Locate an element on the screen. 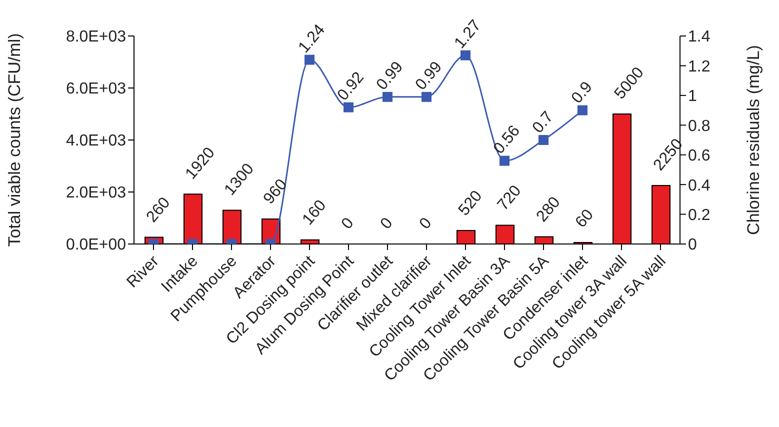 This screenshot has height=427, width=779. data-label: 720 is located at coordinates (509, 198).